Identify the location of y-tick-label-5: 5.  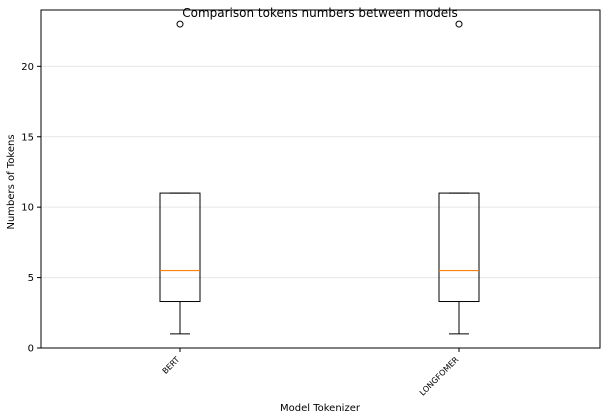
(31, 278).